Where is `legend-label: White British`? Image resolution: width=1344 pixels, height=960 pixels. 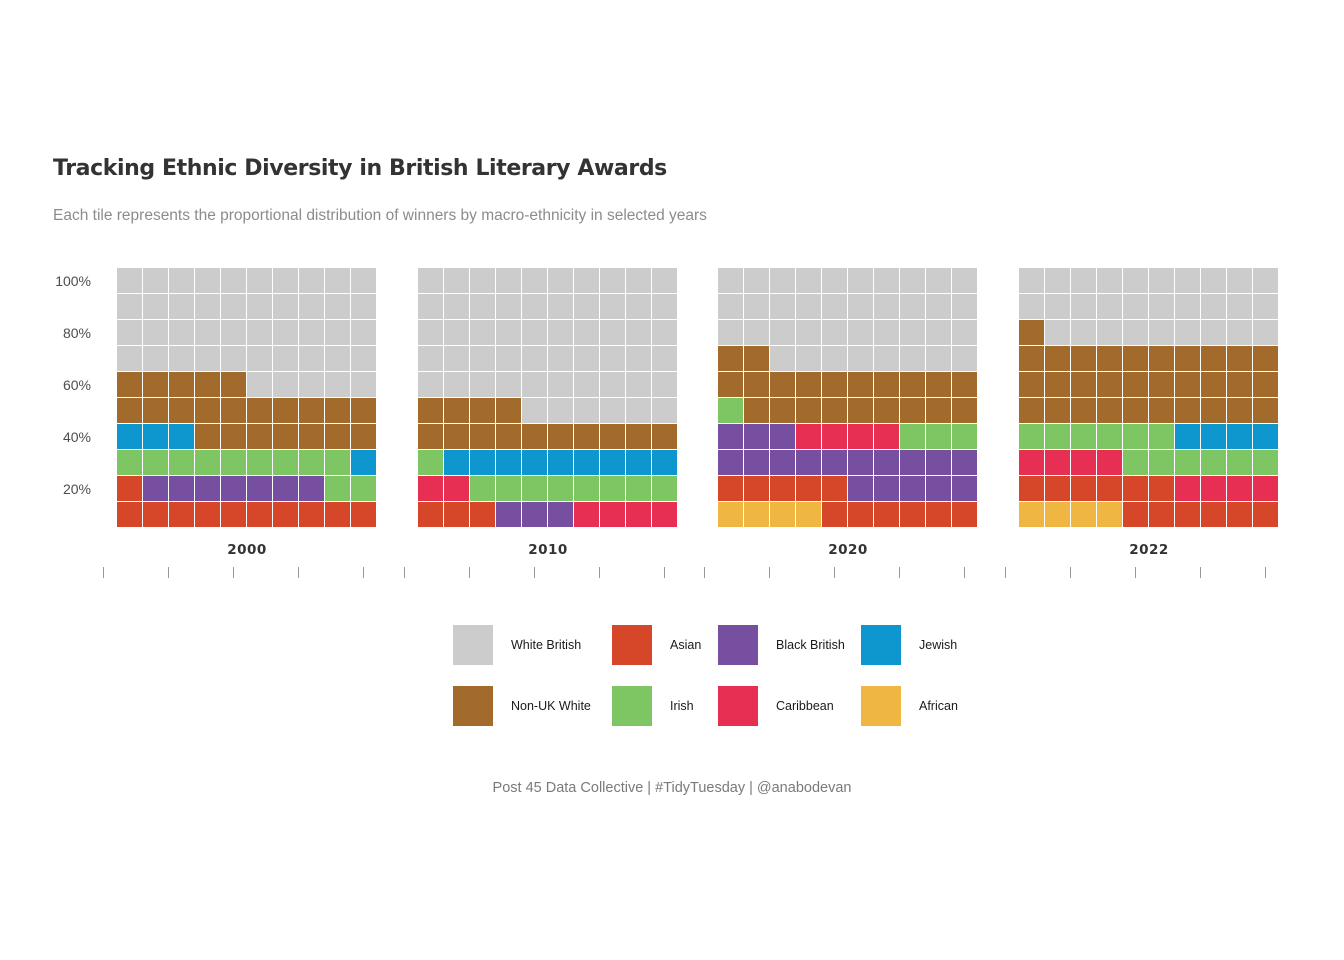
legend-label: White British is located at coordinates (546, 645).